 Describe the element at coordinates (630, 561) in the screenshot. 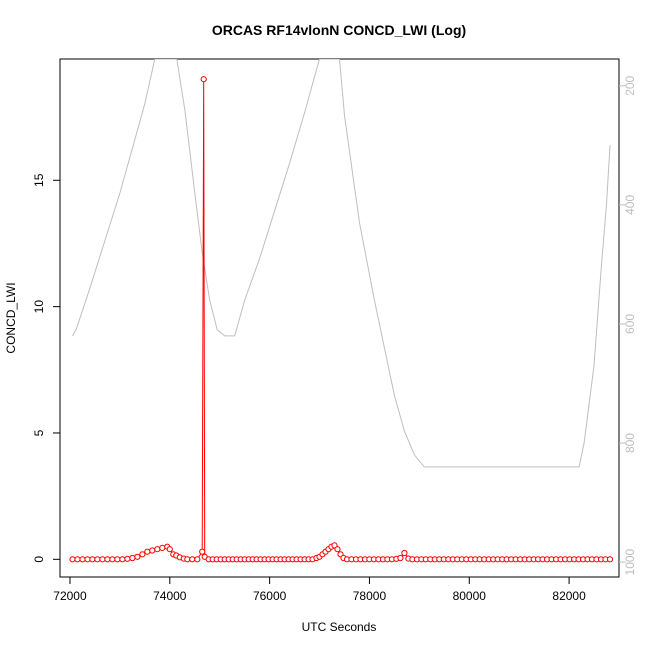

I see `y2-tick-label: 1000` at that location.